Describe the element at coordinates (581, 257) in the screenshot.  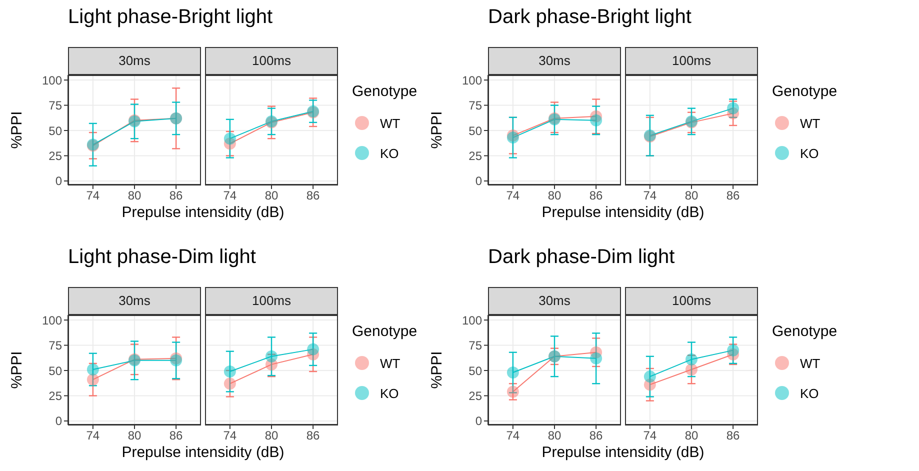
I see `chart-title: Dark phase-Dim light` at that location.